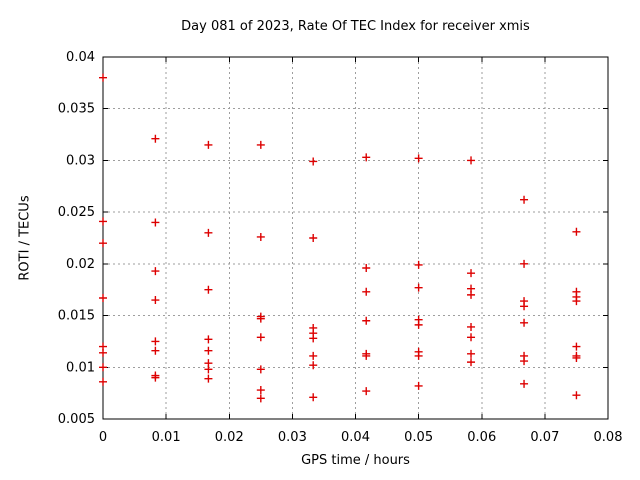 Image resolution: width=640 pixels, height=480 pixels. Describe the element at coordinates (80, 264) in the screenshot. I see `y-tick-label: 0.02` at that location.